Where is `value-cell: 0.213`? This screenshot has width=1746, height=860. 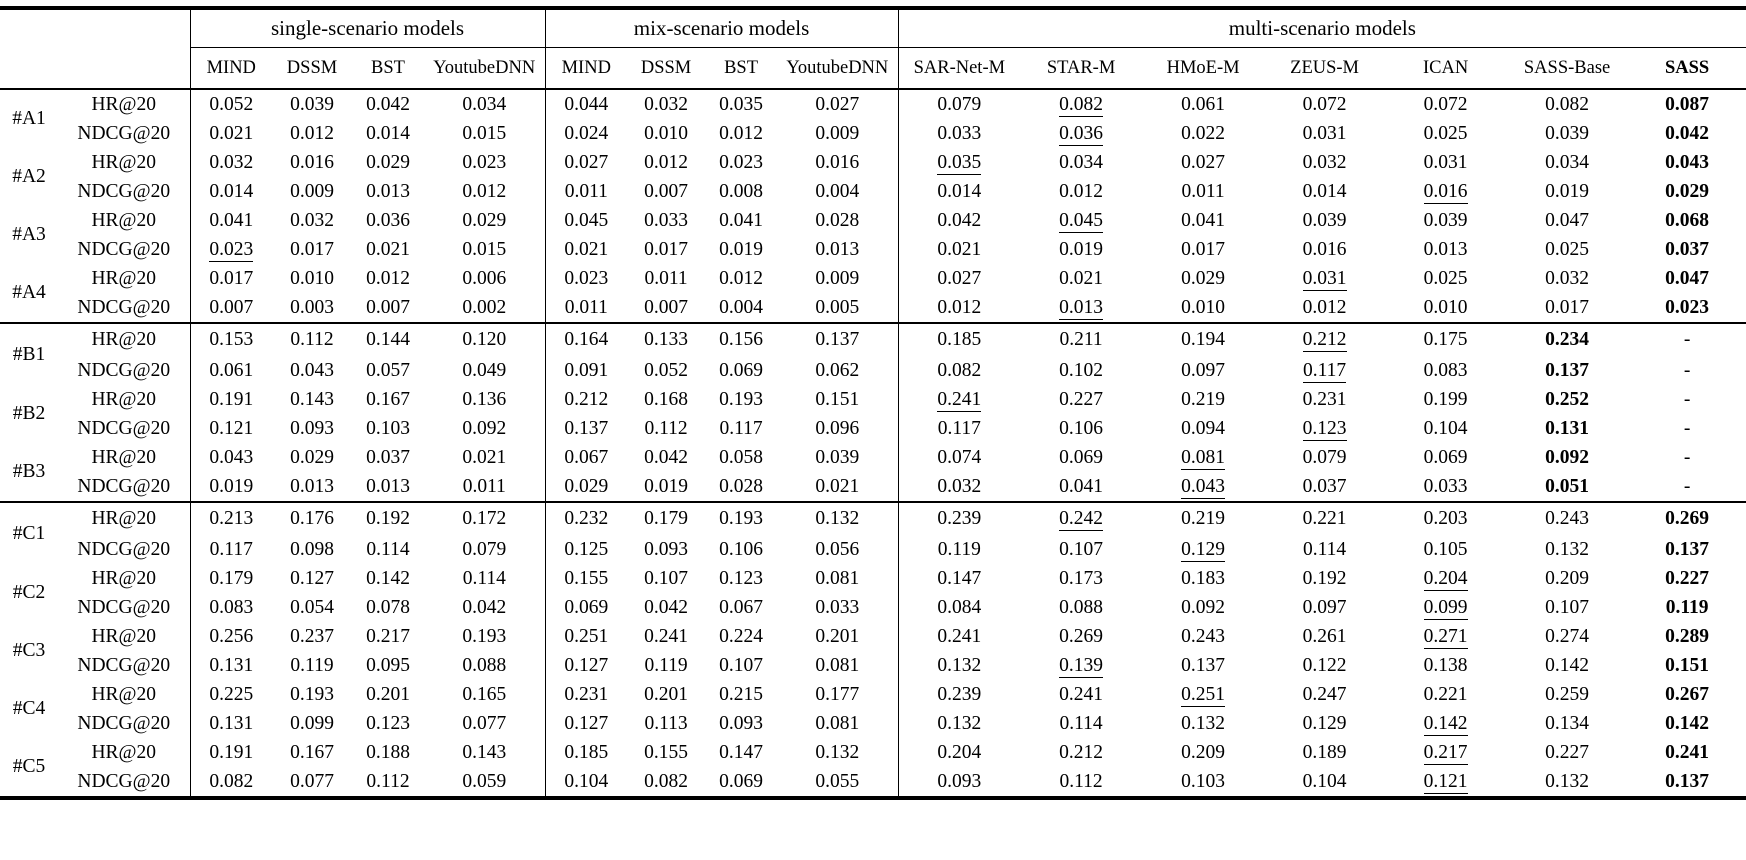
value-cell: 0.213 is located at coordinates (230, 518).